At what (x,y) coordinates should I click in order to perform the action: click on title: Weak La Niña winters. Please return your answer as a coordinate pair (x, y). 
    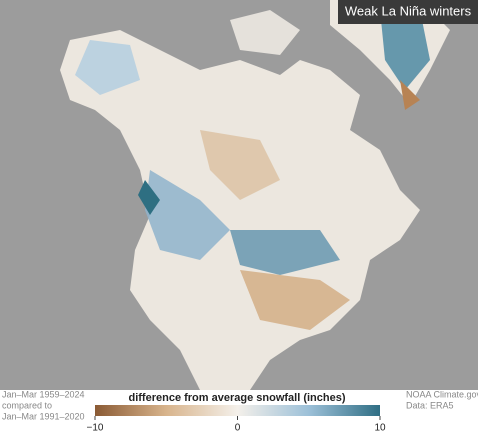
    Looking at the image, I should click on (408, 10).